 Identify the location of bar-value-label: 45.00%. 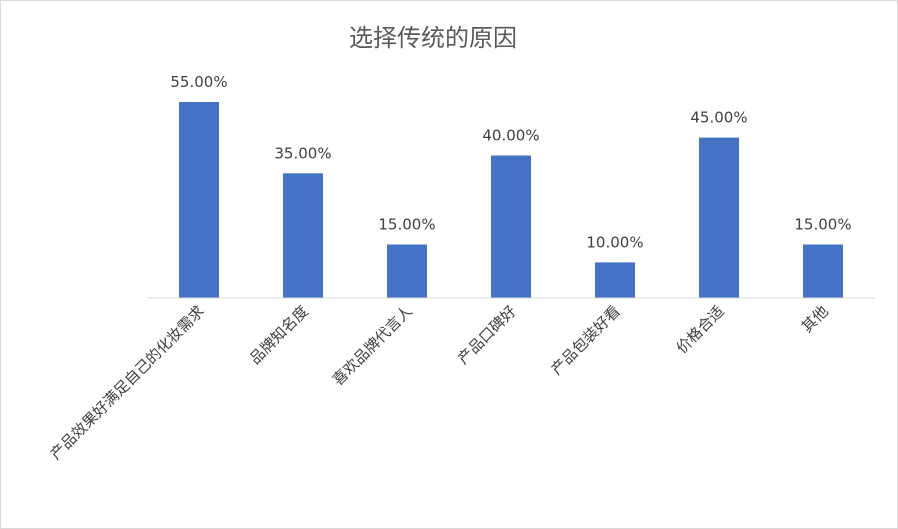
(718, 118).